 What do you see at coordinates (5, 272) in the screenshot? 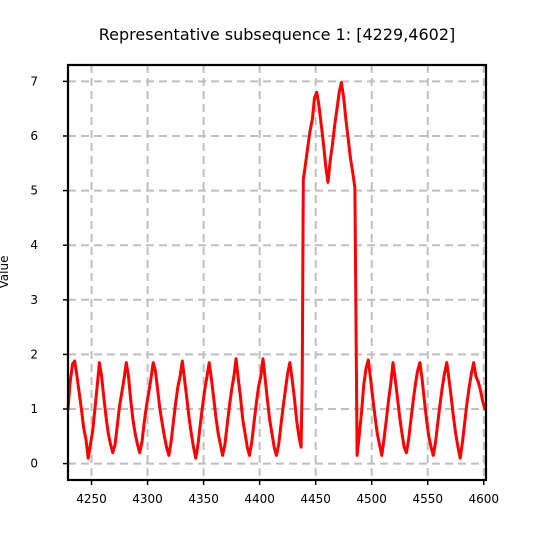
I see `y-axis-label: Value` at bounding box center [5, 272].